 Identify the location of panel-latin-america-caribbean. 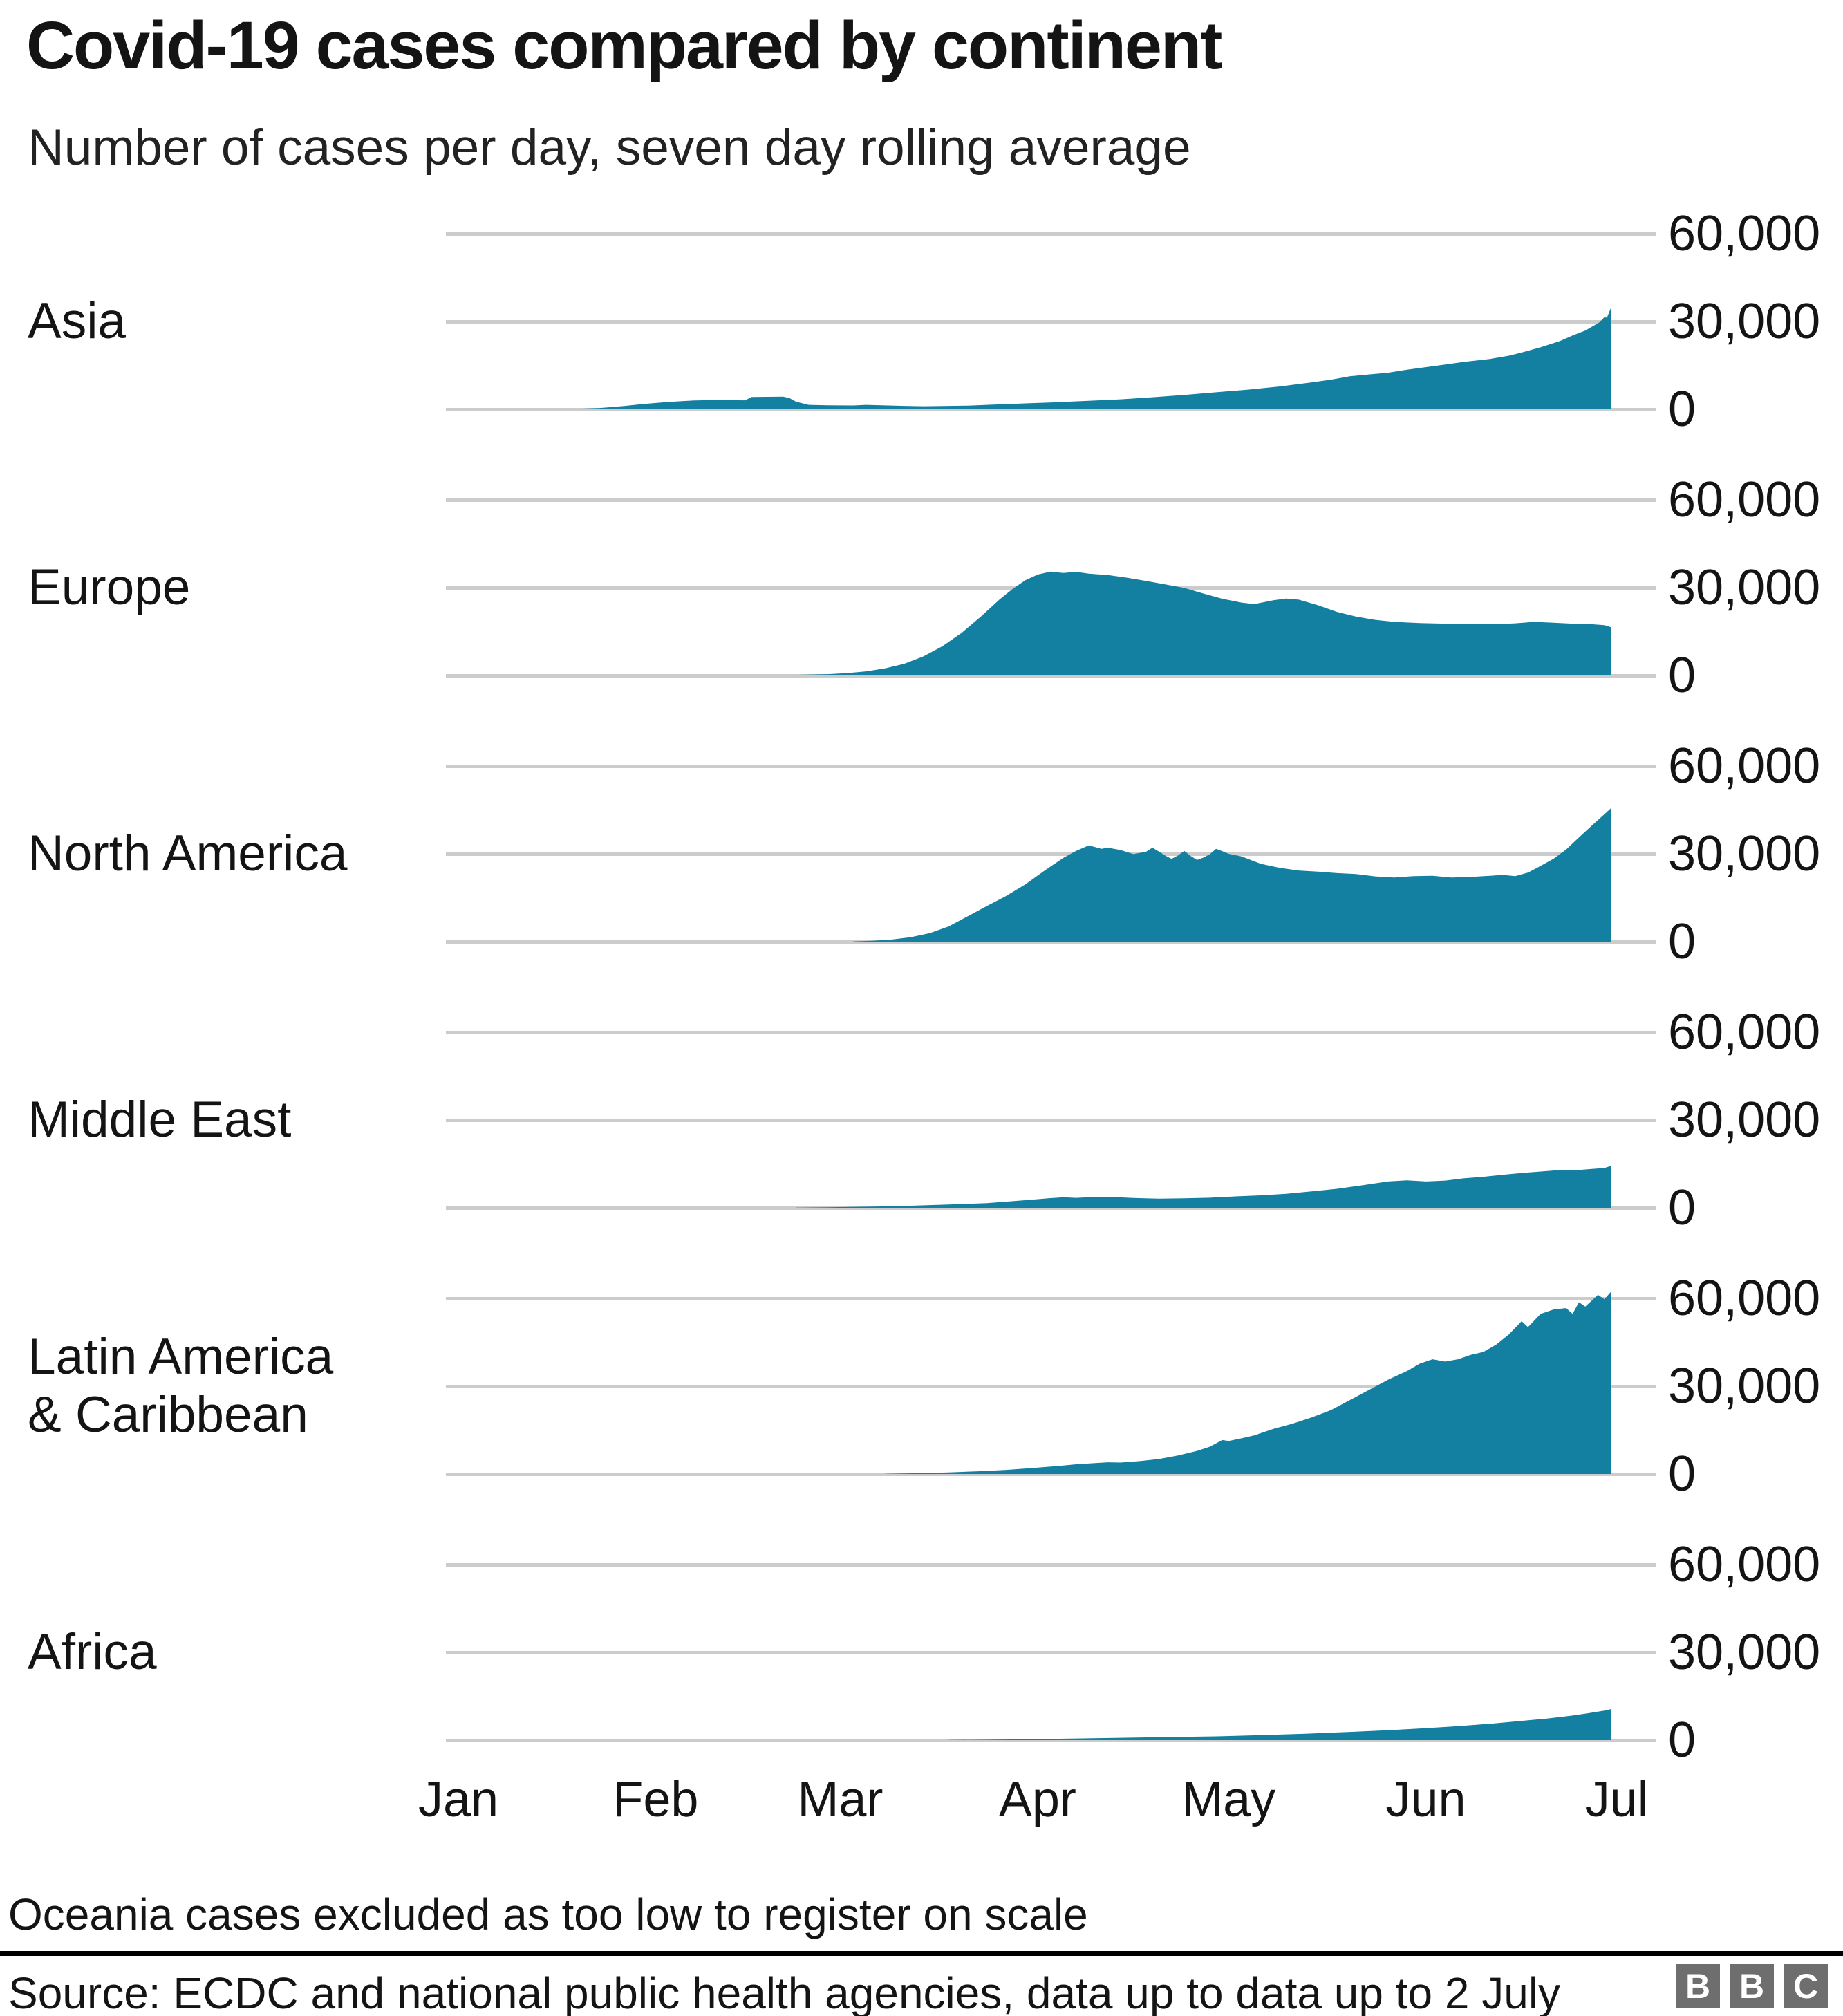
(1051, 1376).